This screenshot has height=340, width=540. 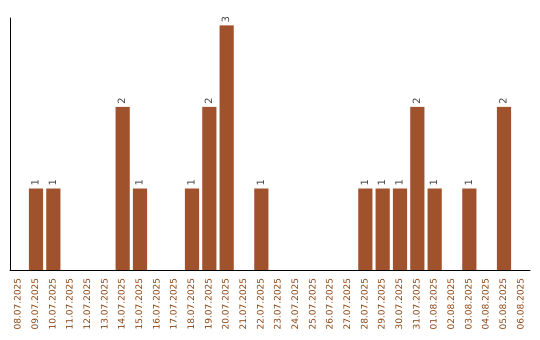 What do you see at coordinates (140, 304) in the screenshot?
I see `x-tick-label: 15.07.2025` at bounding box center [140, 304].